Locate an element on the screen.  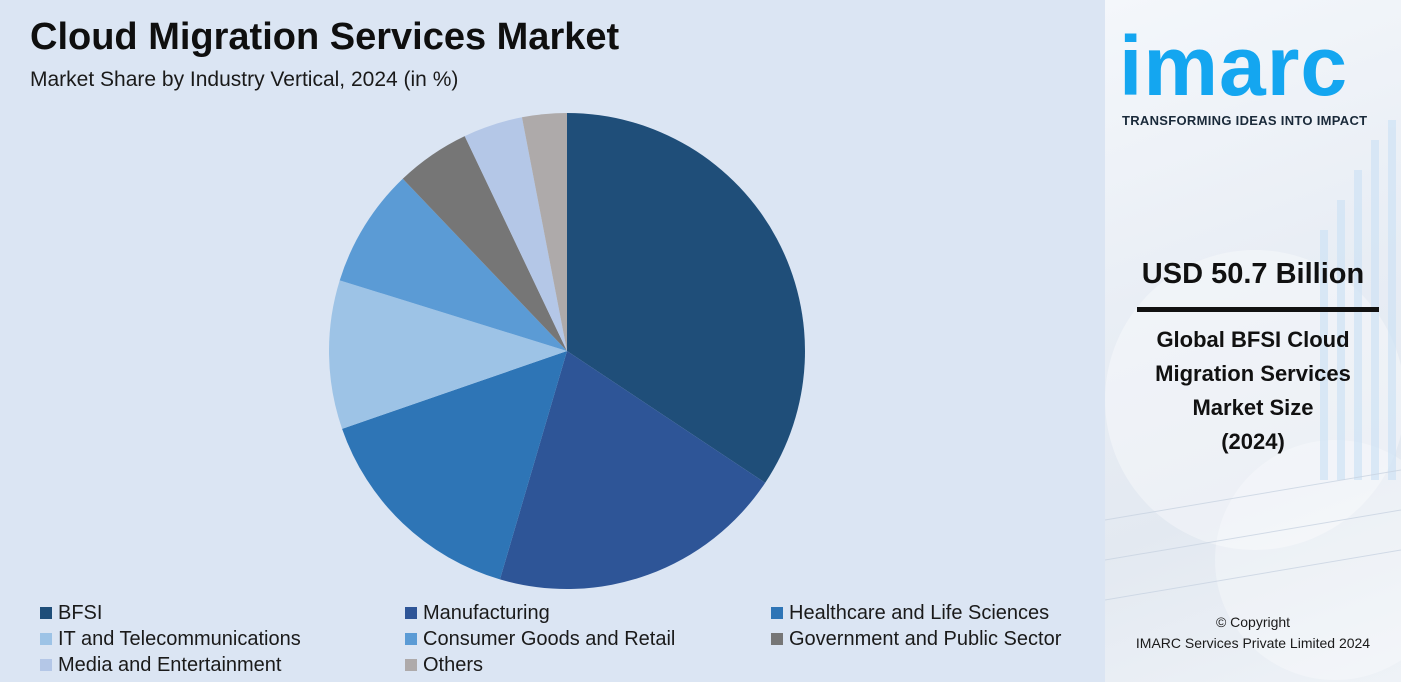
legend-item: Manufacturing is located at coordinates (477, 613).